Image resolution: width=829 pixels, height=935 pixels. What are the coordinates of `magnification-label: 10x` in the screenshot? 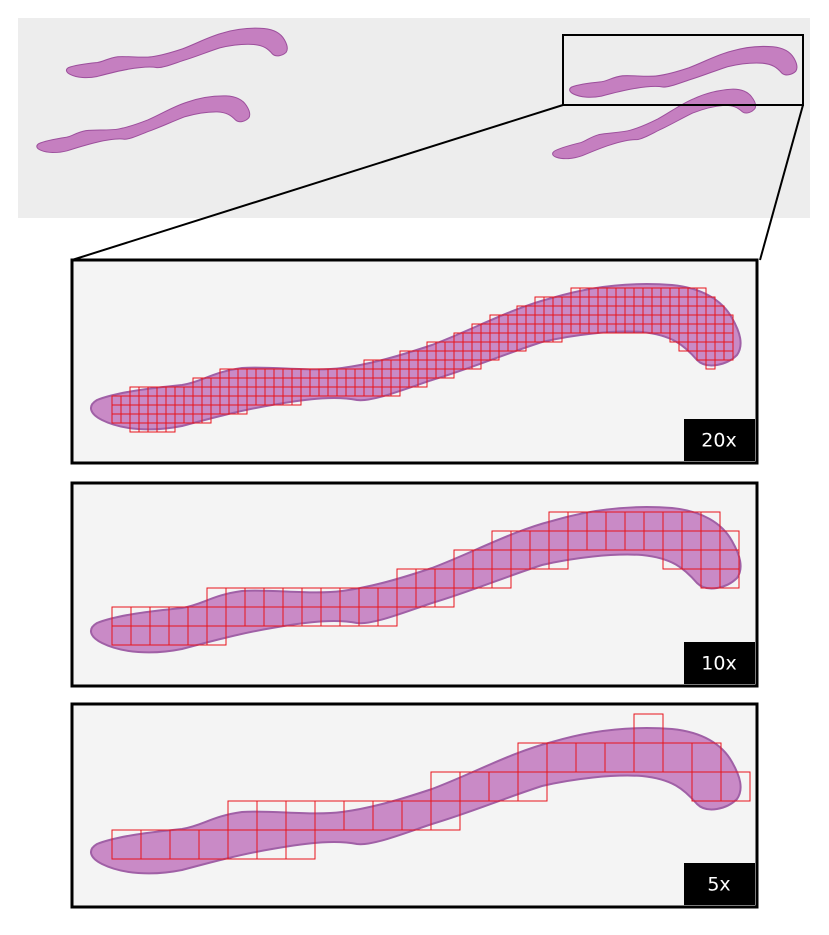 It's located at (718, 664).